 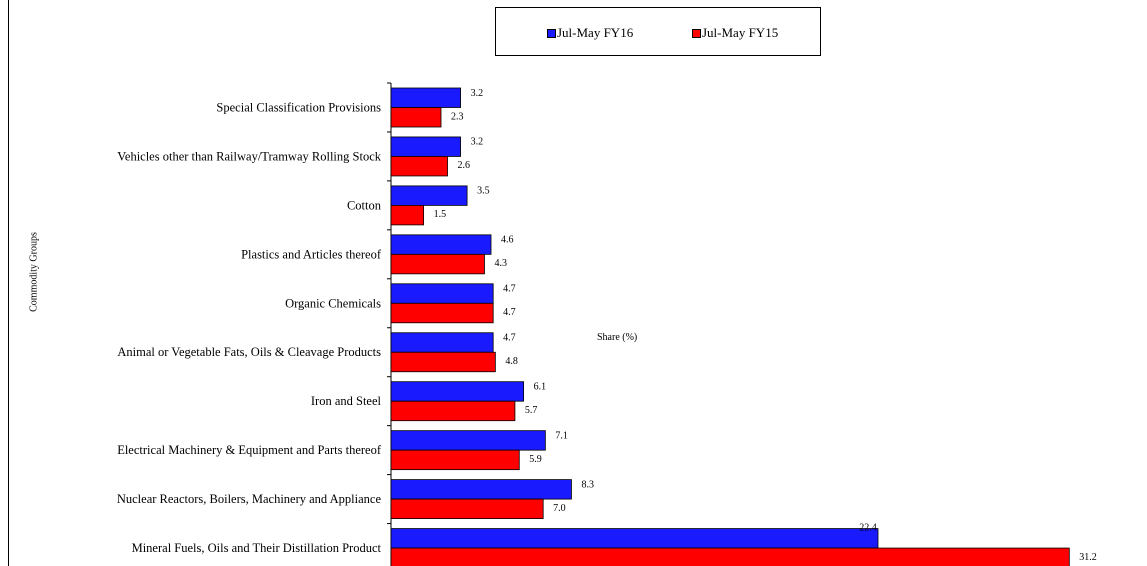 What do you see at coordinates (535, 459) in the screenshot?
I see `data-label: 5.9` at bounding box center [535, 459].